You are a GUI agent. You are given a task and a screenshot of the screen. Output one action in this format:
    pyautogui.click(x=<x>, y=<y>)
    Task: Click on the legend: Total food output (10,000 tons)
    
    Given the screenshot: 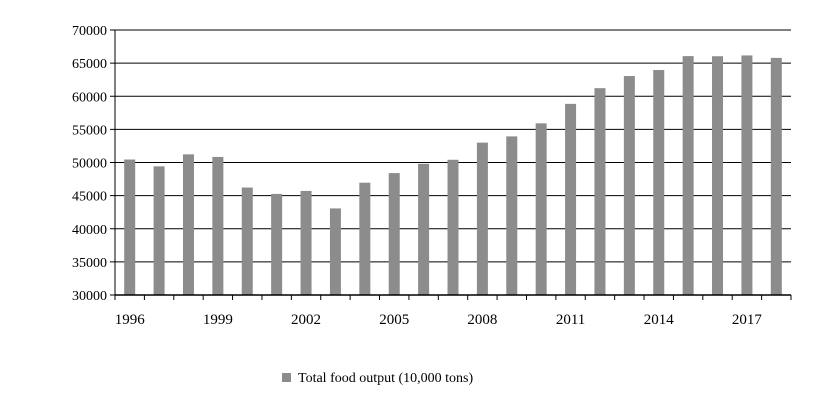 What is the action you would take?
    pyautogui.click(x=378, y=378)
    